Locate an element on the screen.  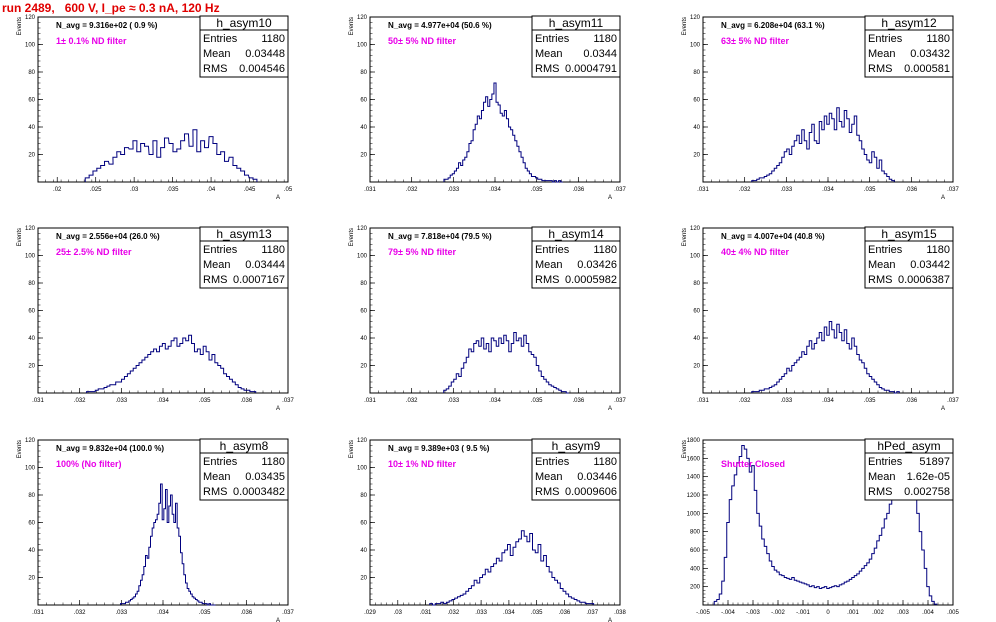
histogram-outline is located at coordinates (825, 357).